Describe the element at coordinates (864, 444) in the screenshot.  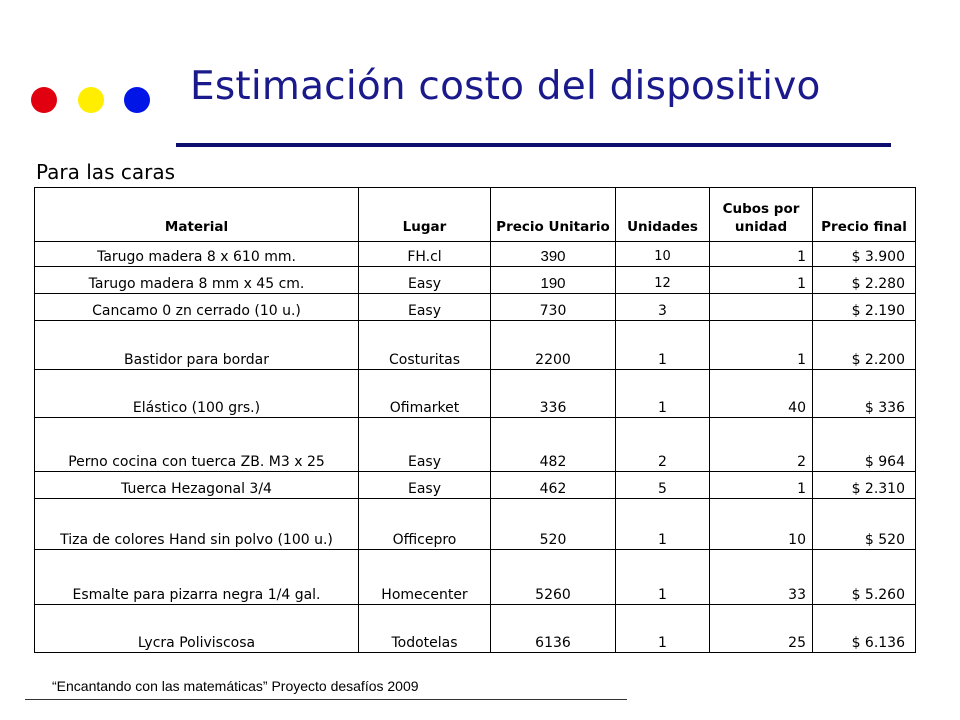
I see `cell-precio-final: $ 964` at that location.